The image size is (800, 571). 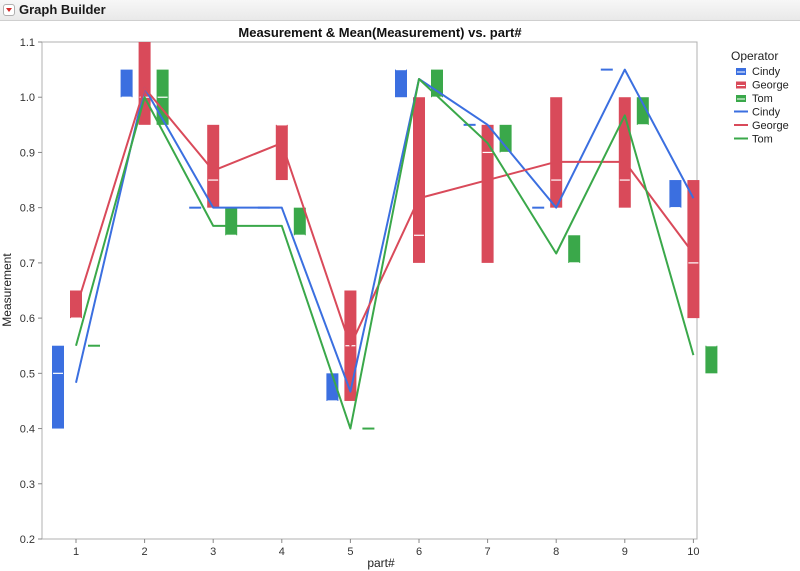 I want to click on x-tick-label: 7, so click(x=488, y=552).